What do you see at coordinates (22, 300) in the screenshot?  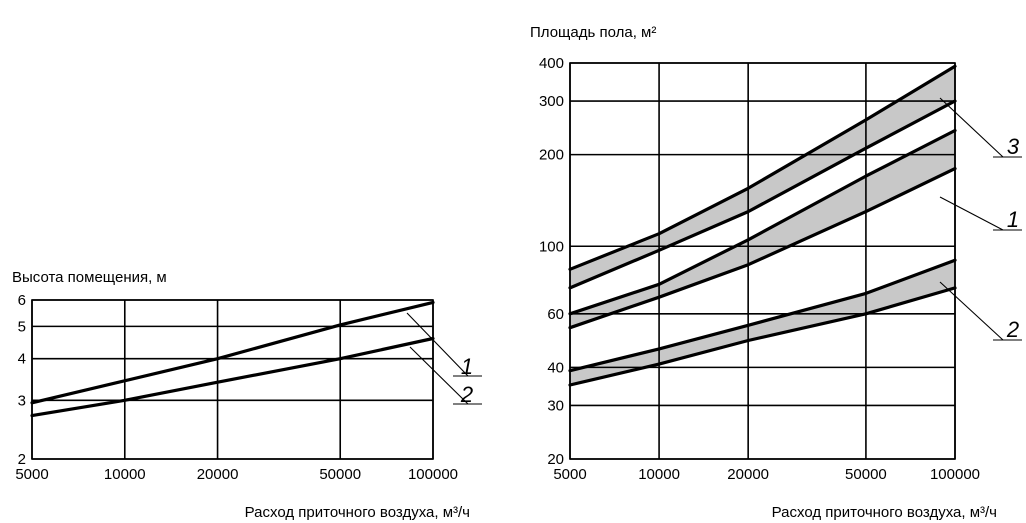 I see `height-chart-y-tick: 6` at bounding box center [22, 300].